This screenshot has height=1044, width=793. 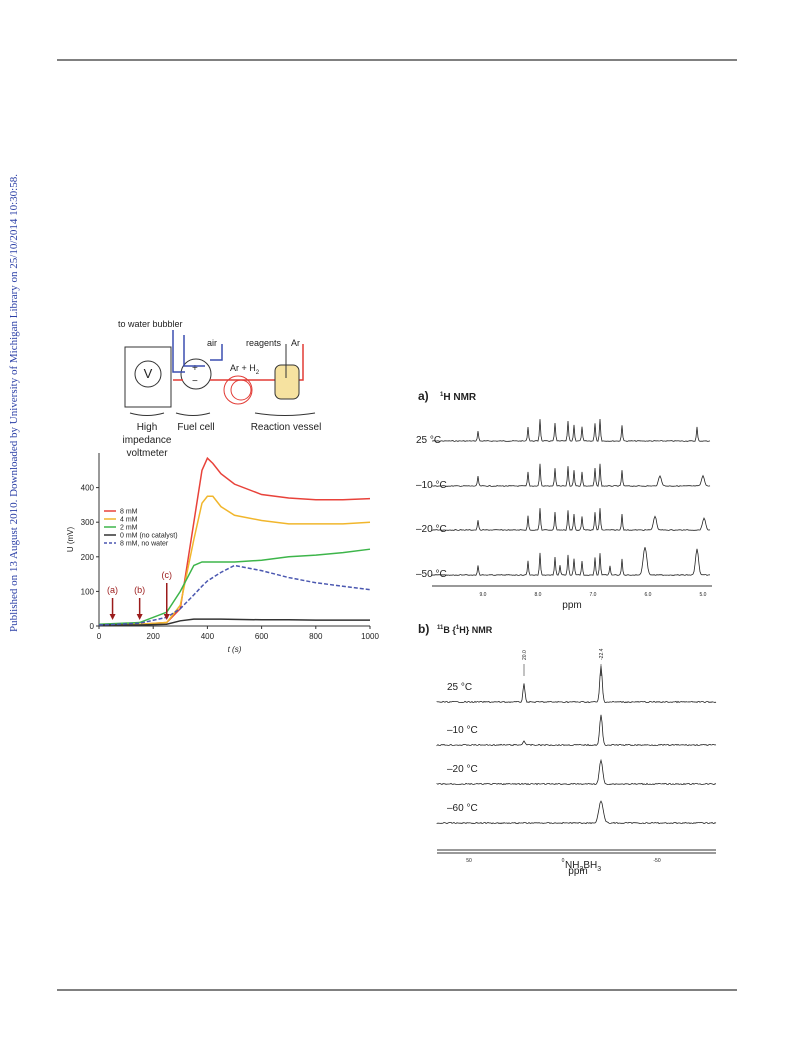 I want to click on label: Reaction vessel, so click(x=286, y=427).